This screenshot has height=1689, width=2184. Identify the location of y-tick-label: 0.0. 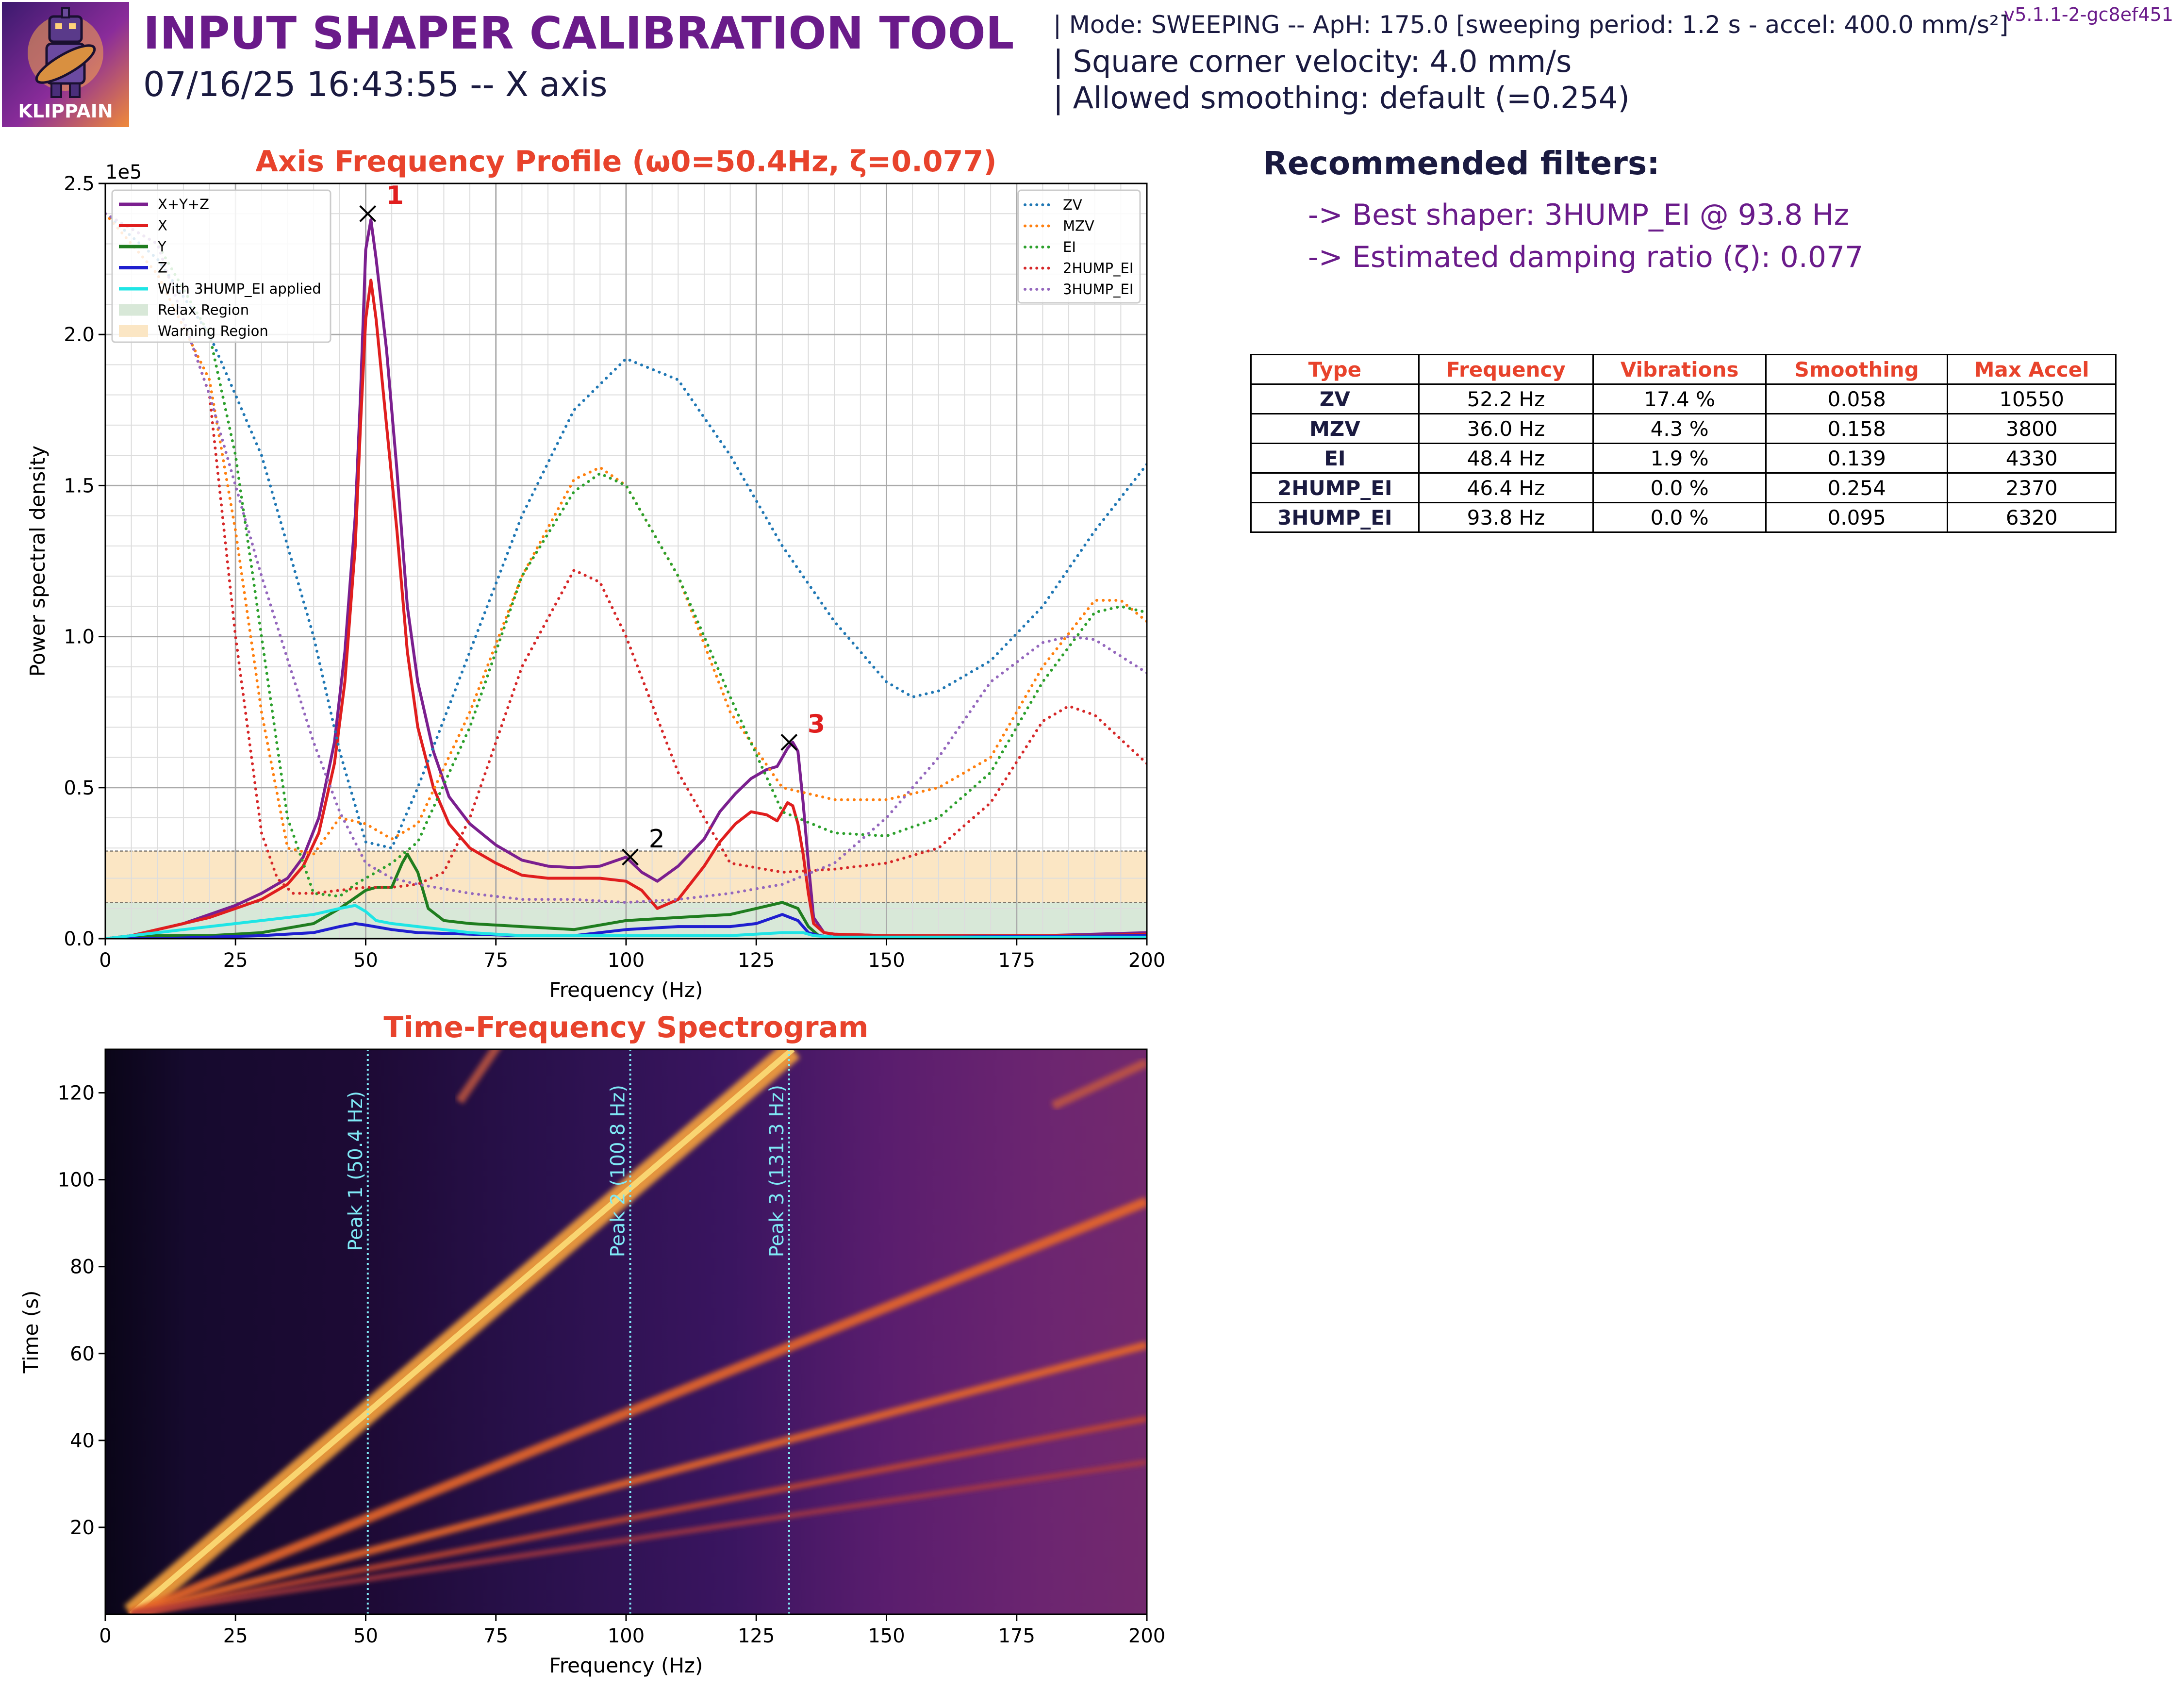
(79, 939).